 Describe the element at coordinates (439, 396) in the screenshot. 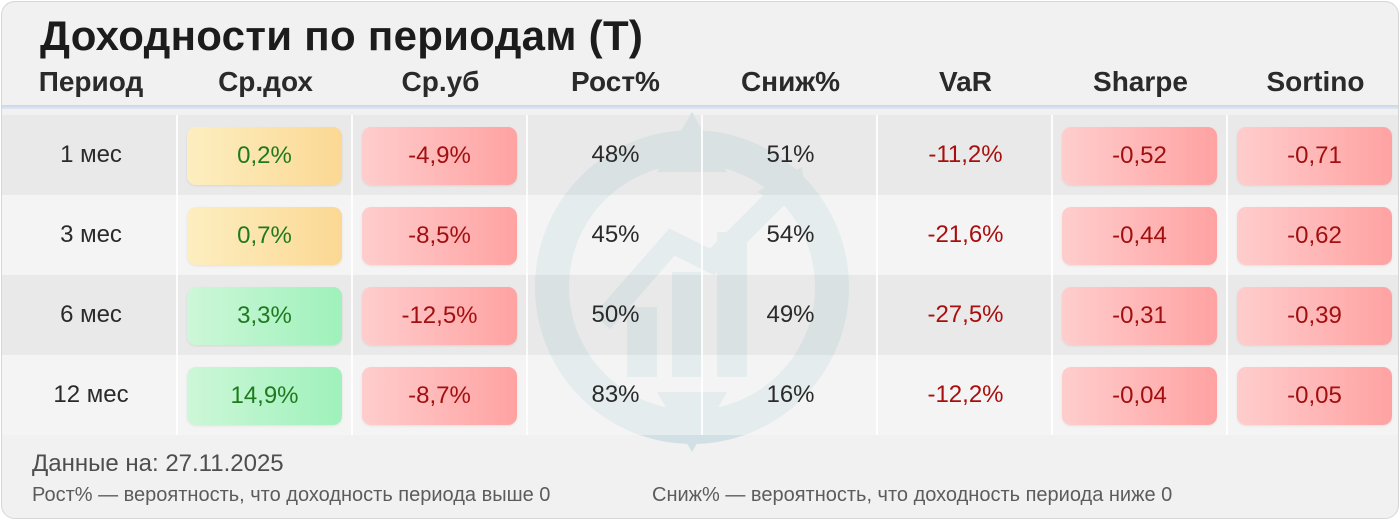

I see `avg-loss-cell: -8,7%` at that location.